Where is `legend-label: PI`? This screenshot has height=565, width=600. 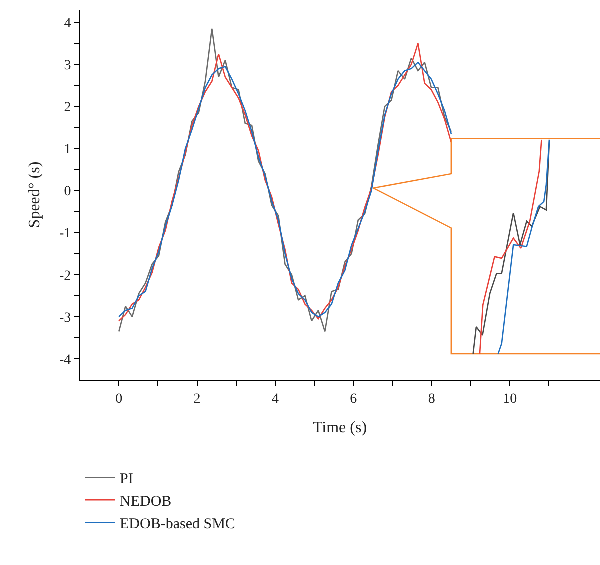
legend-label: PI is located at coordinates (127, 480).